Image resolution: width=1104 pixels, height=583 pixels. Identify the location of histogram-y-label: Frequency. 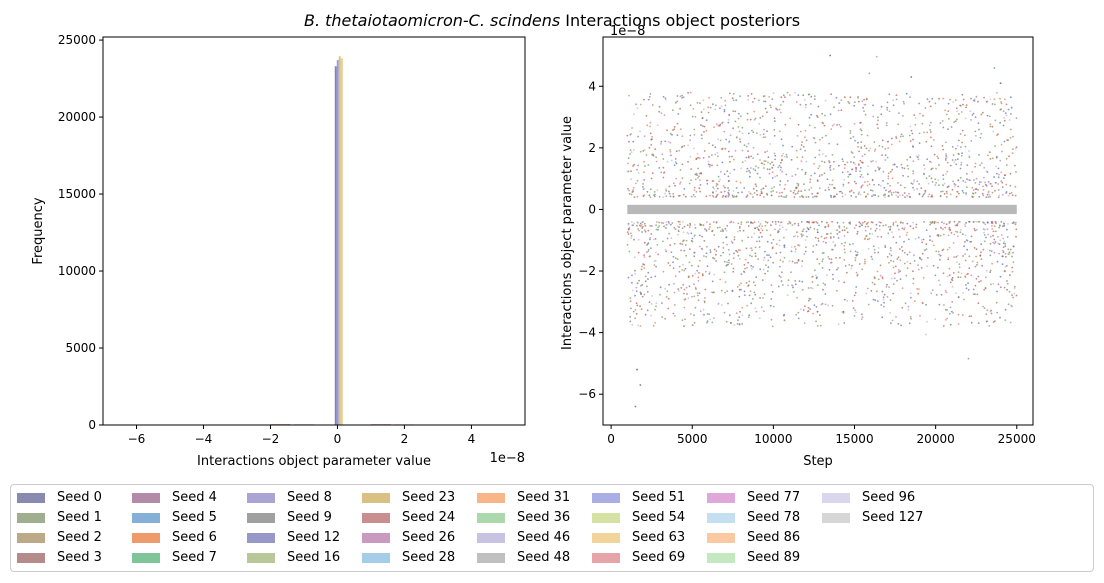
(38, 230).